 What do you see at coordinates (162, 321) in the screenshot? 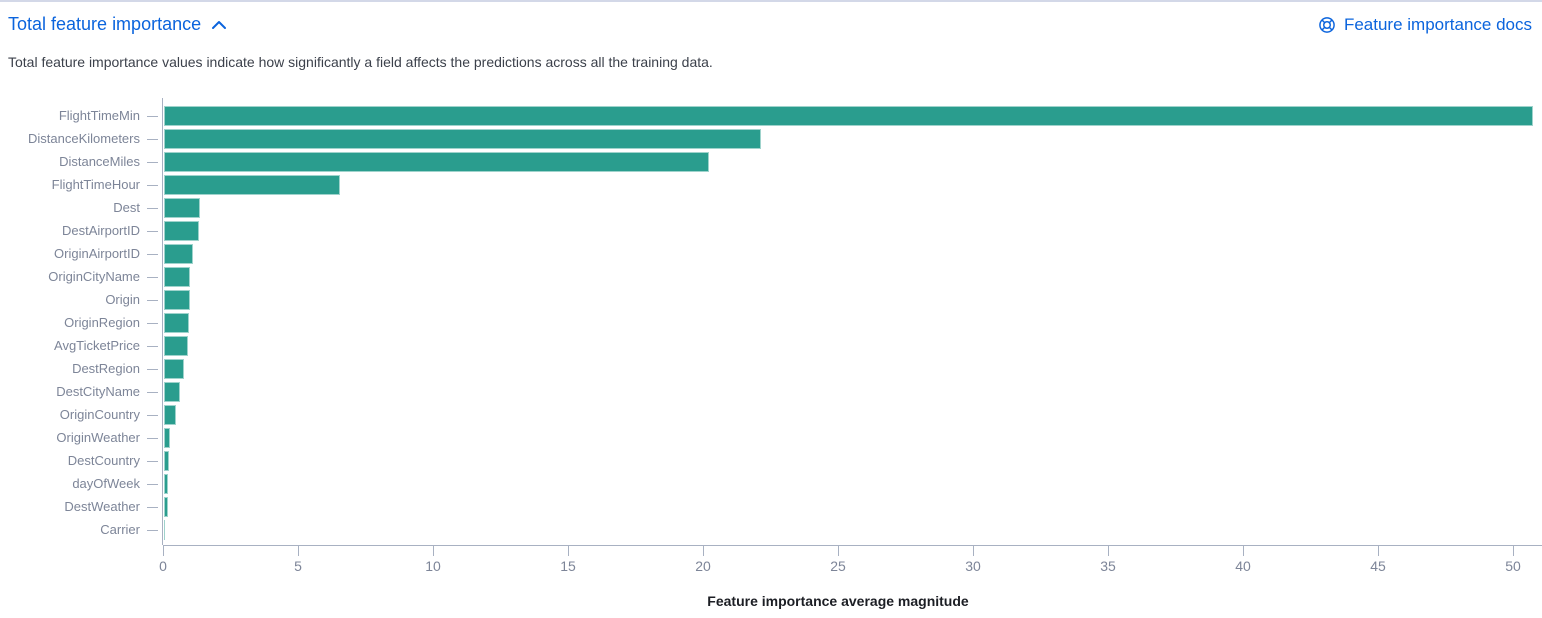
I see `y-axis-line` at bounding box center [162, 321].